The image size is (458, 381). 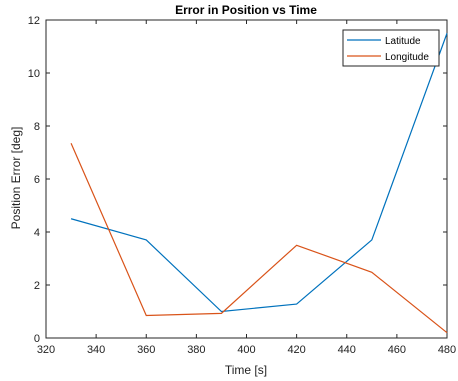 I want to click on x-axis-label: Time [s], so click(x=246, y=370).